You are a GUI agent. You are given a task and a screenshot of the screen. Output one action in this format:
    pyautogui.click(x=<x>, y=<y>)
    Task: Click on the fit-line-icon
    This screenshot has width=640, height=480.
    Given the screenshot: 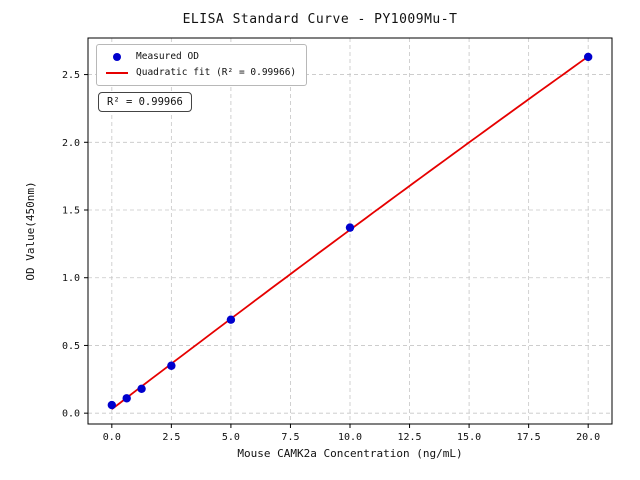 What is the action you would take?
    pyautogui.click(x=117, y=73)
    